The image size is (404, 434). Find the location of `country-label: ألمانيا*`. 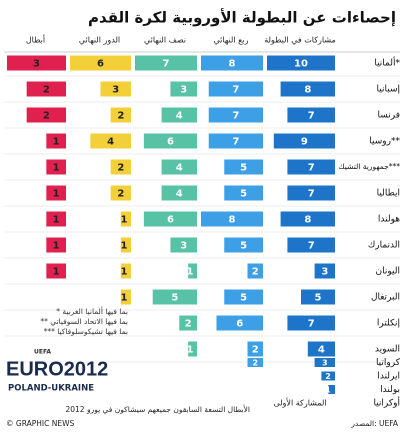

country-label: ألمانيا* is located at coordinates (387, 63).